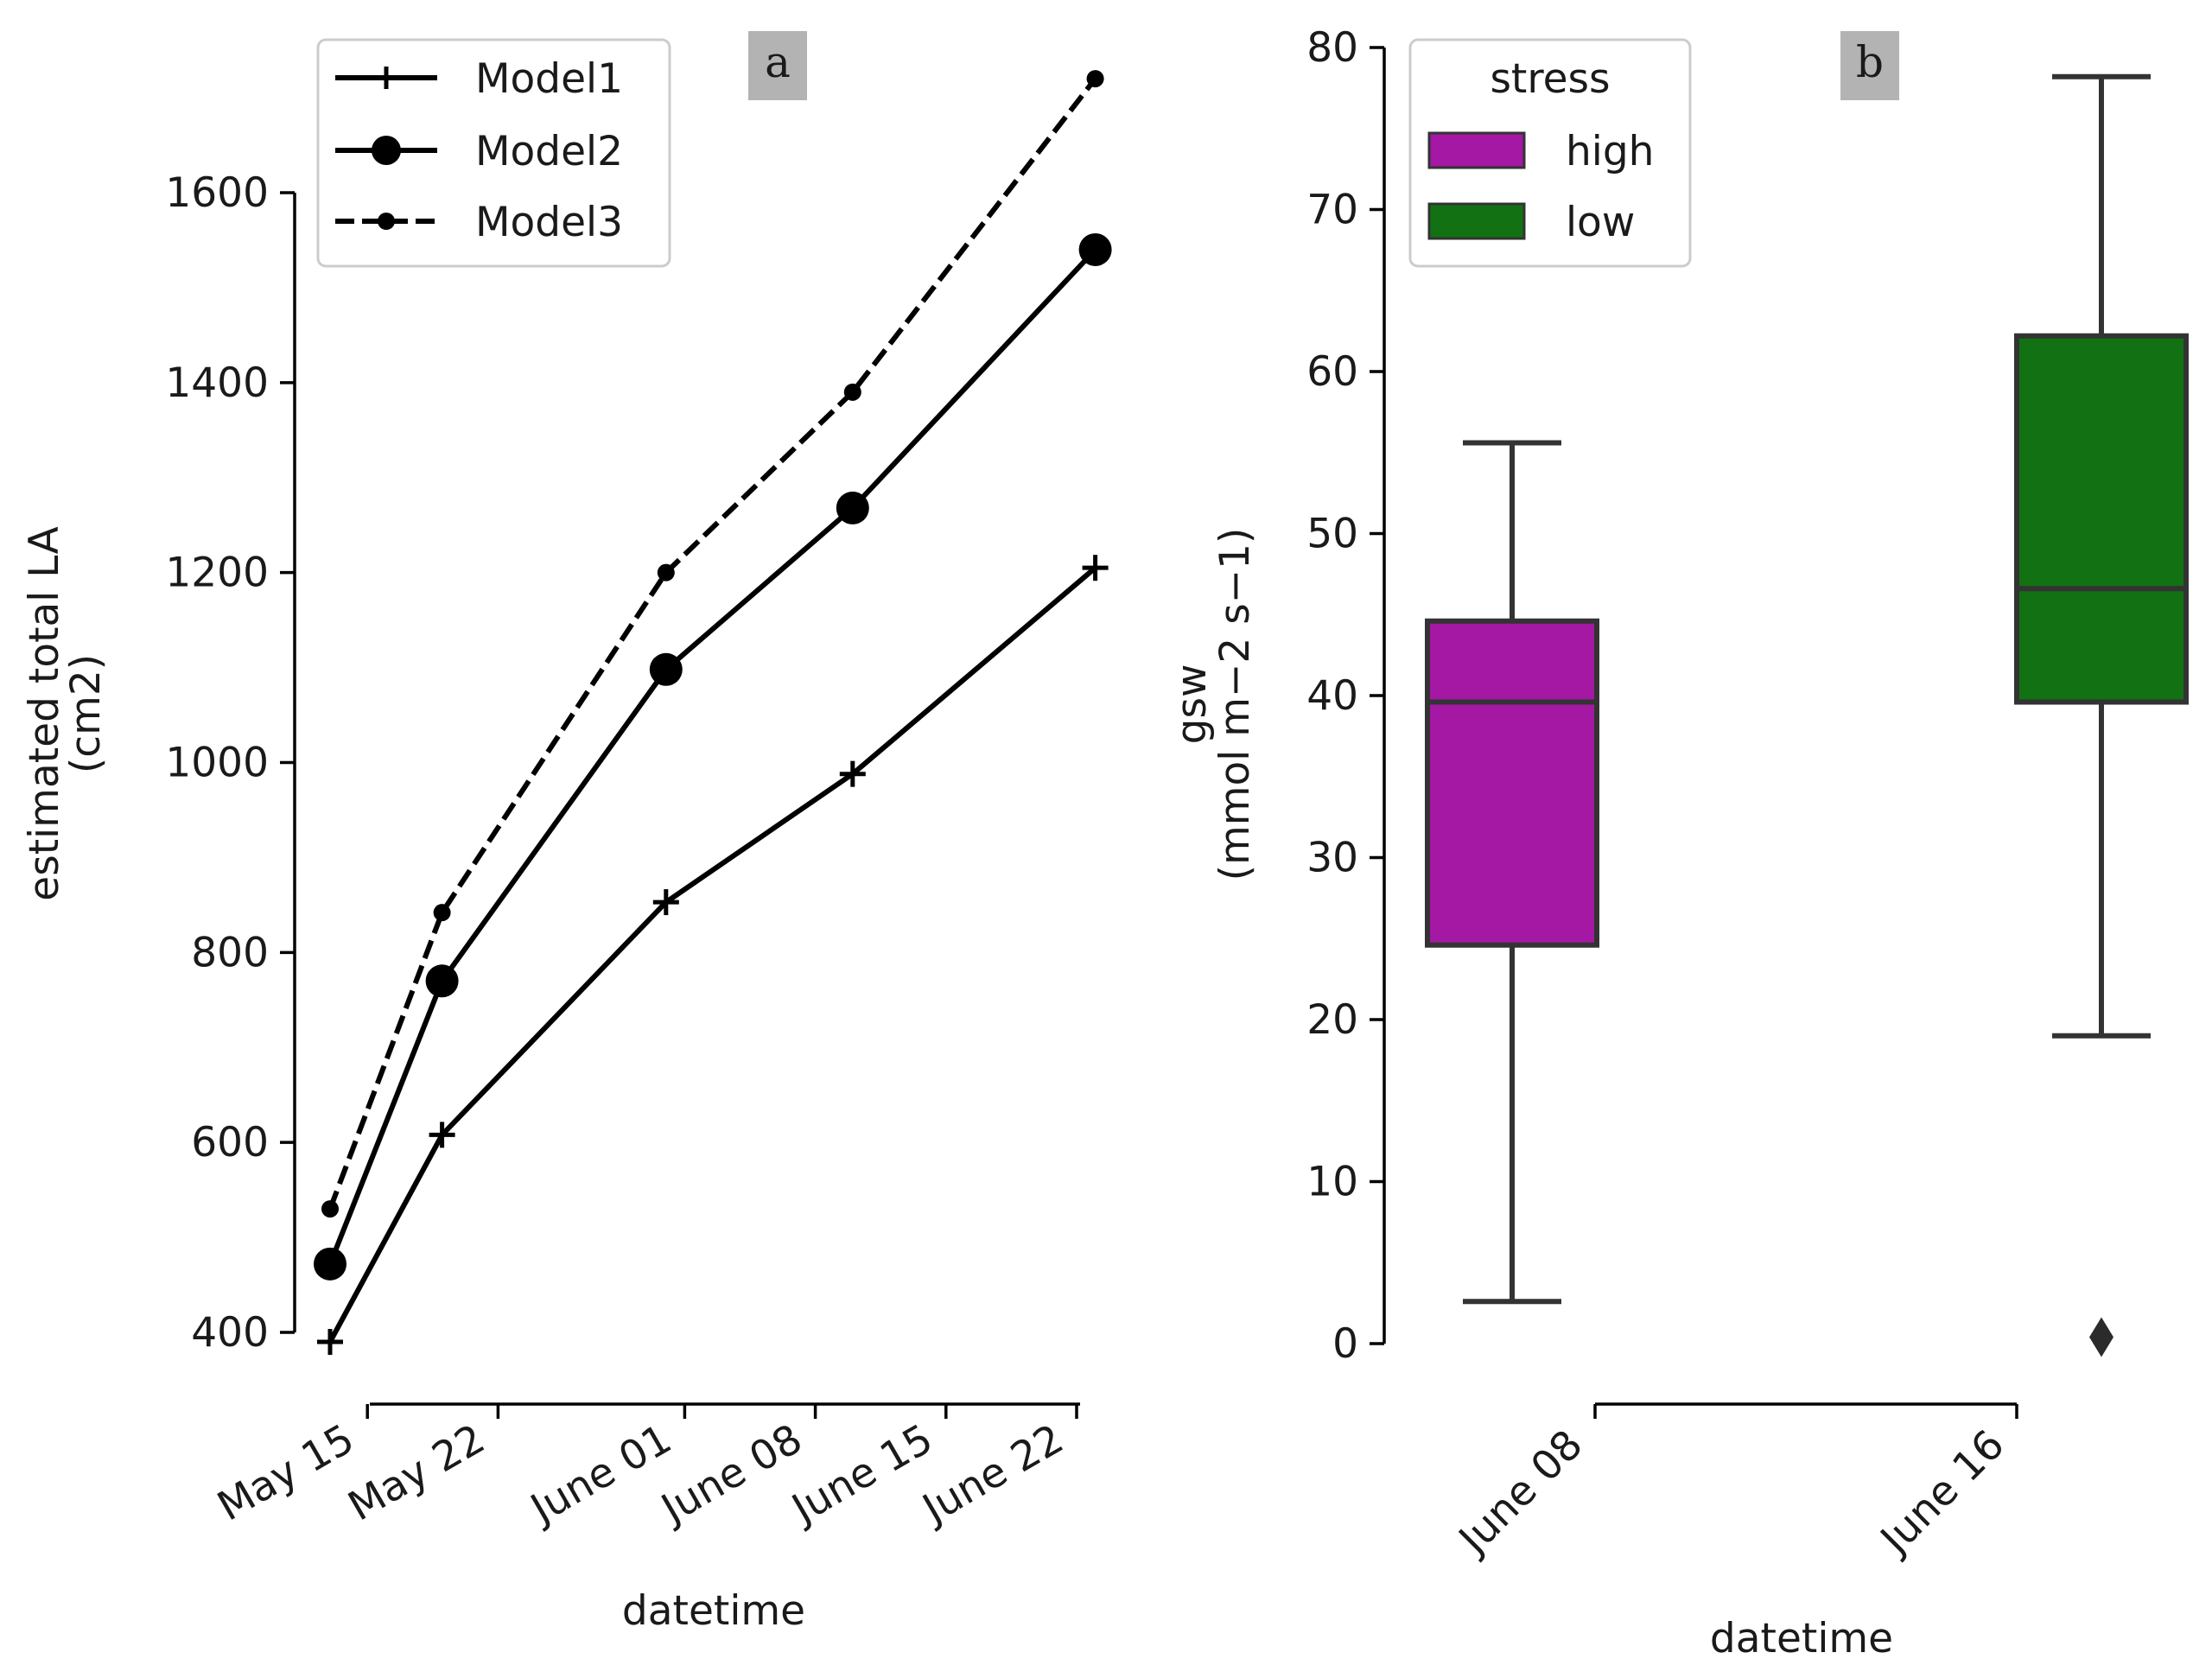  What do you see at coordinates (2101, 1337) in the screenshot?
I see `outlier-diamond-icon` at bounding box center [2101, 1337].